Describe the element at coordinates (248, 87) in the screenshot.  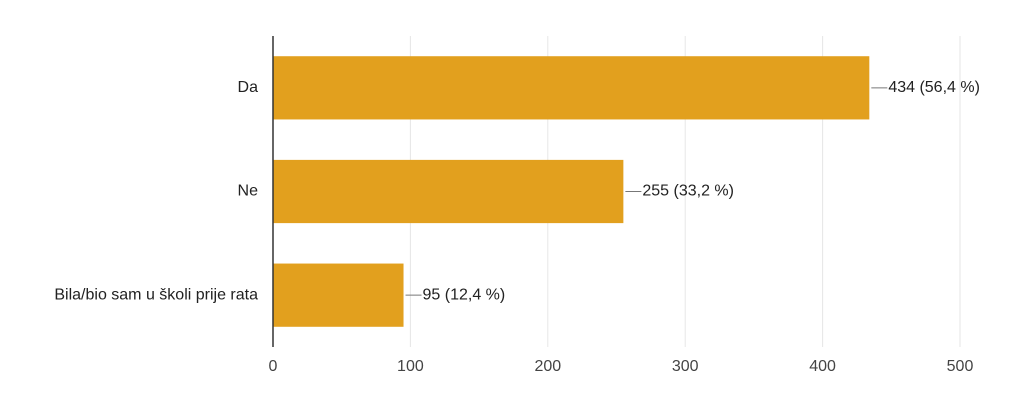
I see `y-tick-label: Da` at that location.